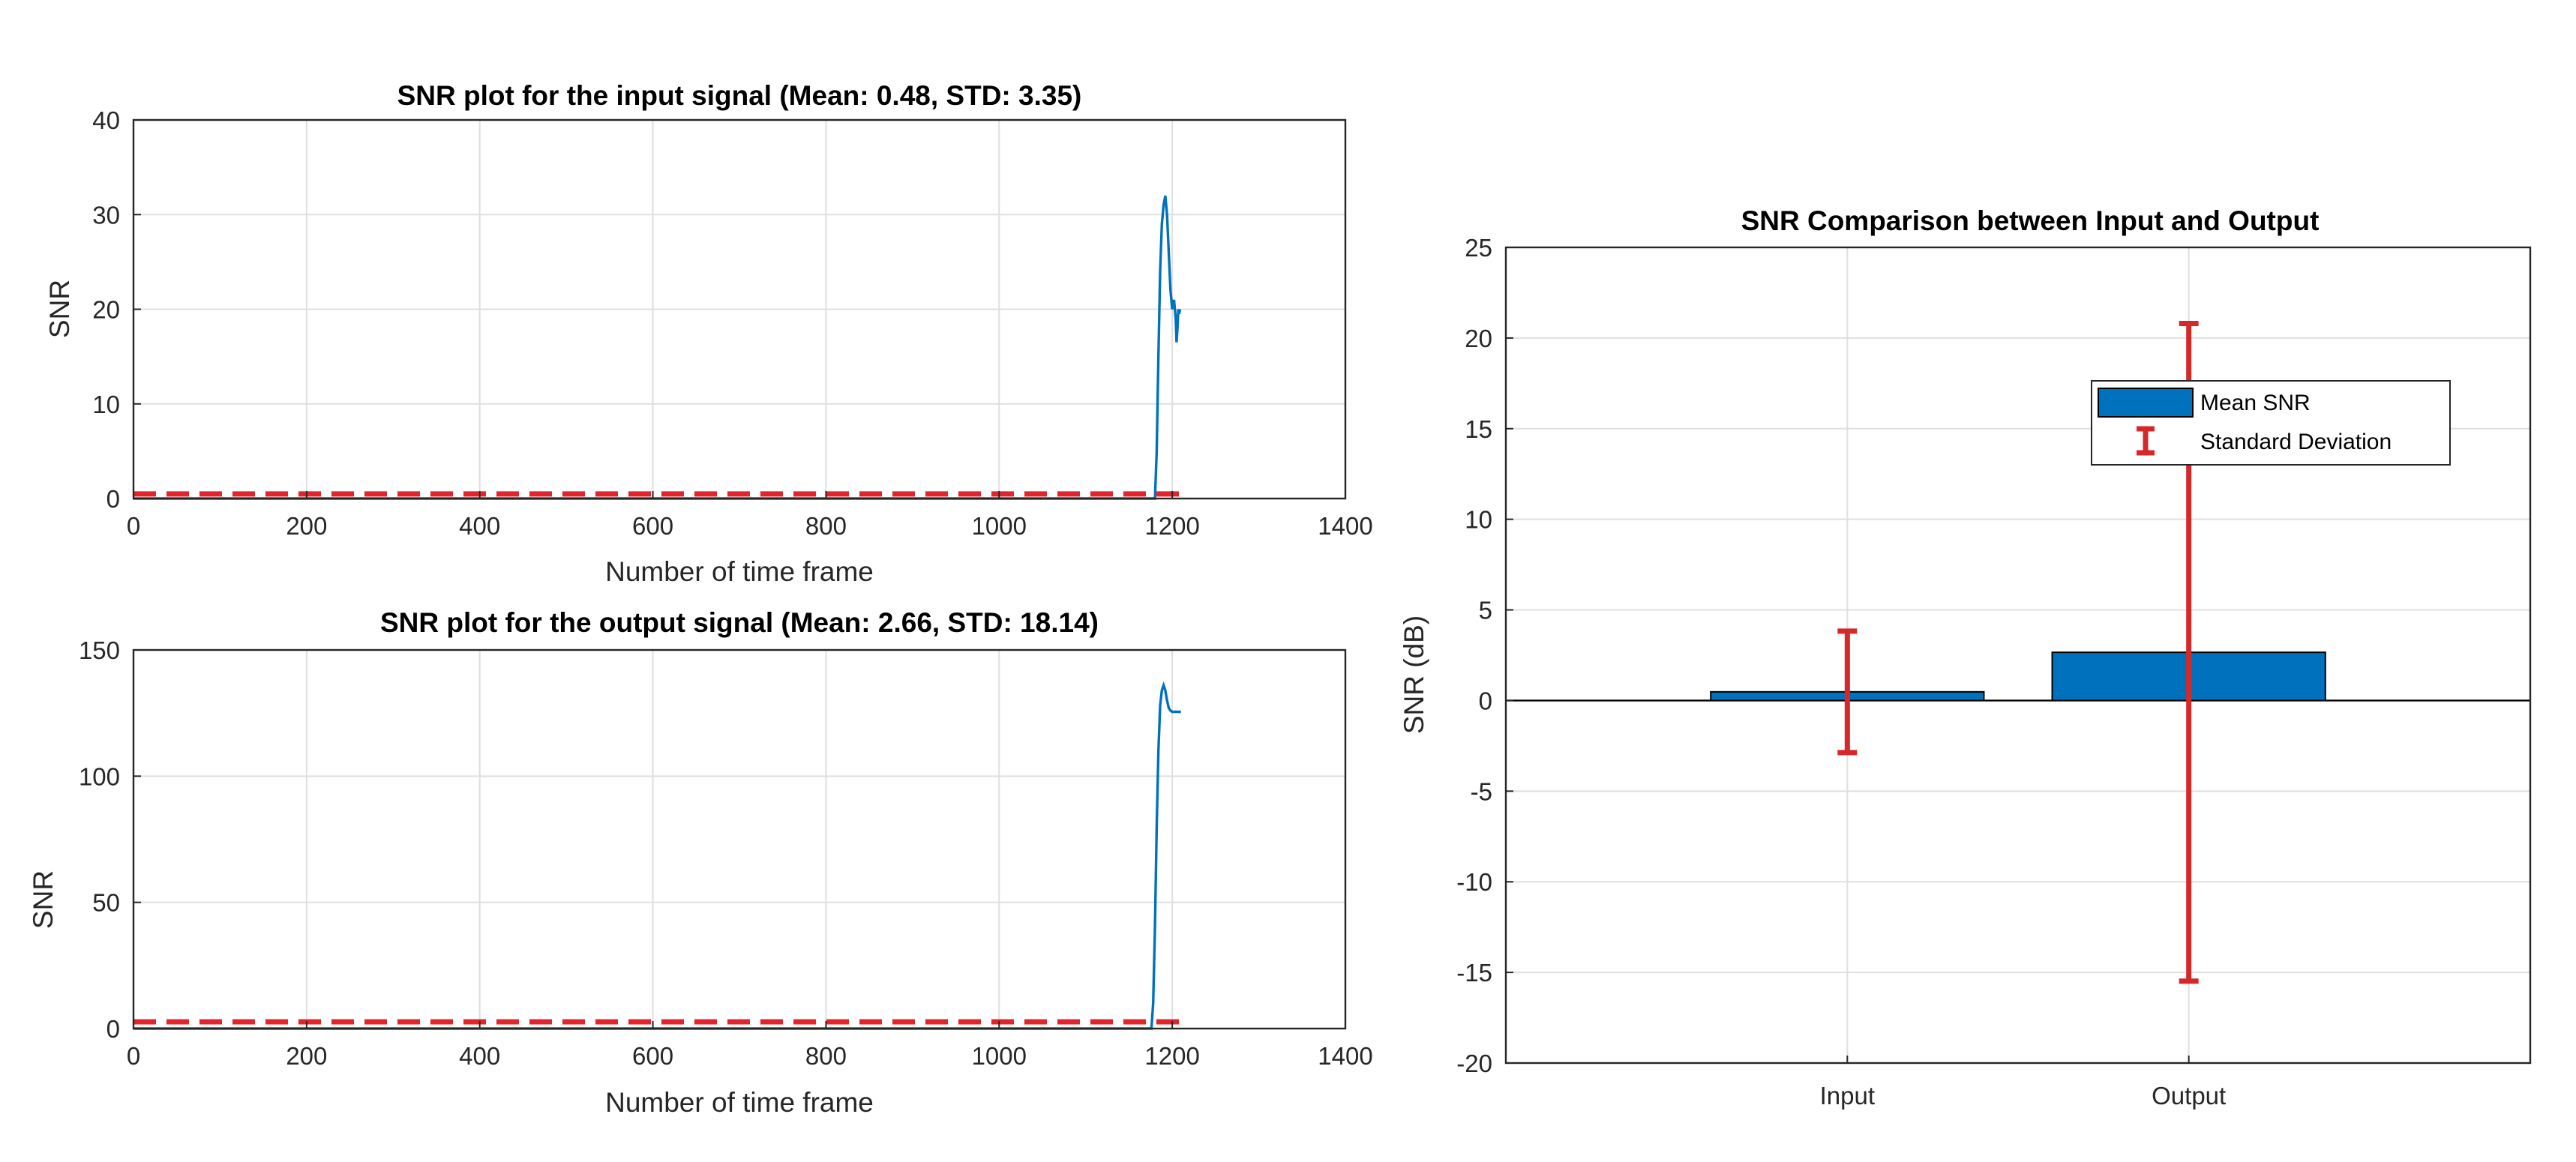 Image resolution: width=2576 pixels, height=1162 pixels. Describe the element at coordinates (2146, 441) in the screenshot. I see `legend-swatch-standard-deviation` at that location.